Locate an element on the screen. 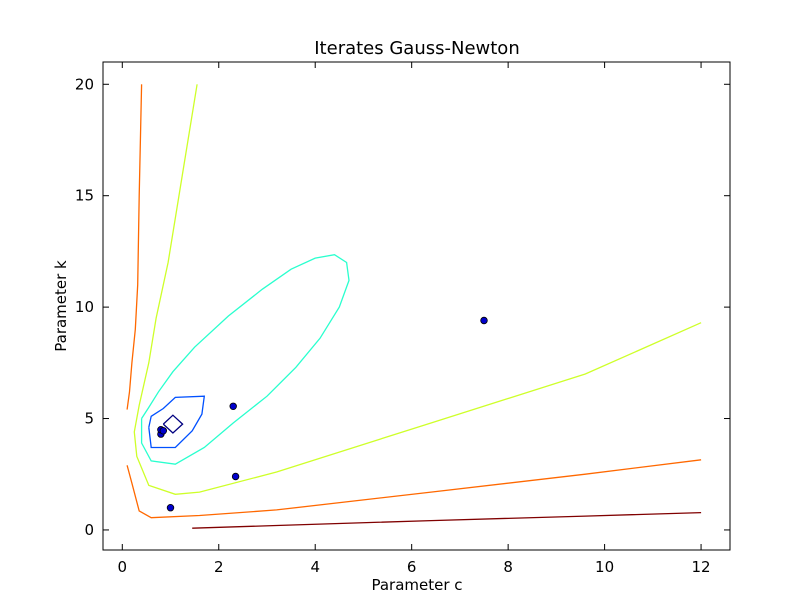  x-tick-label: 0 is located at coordinates (123, 567).